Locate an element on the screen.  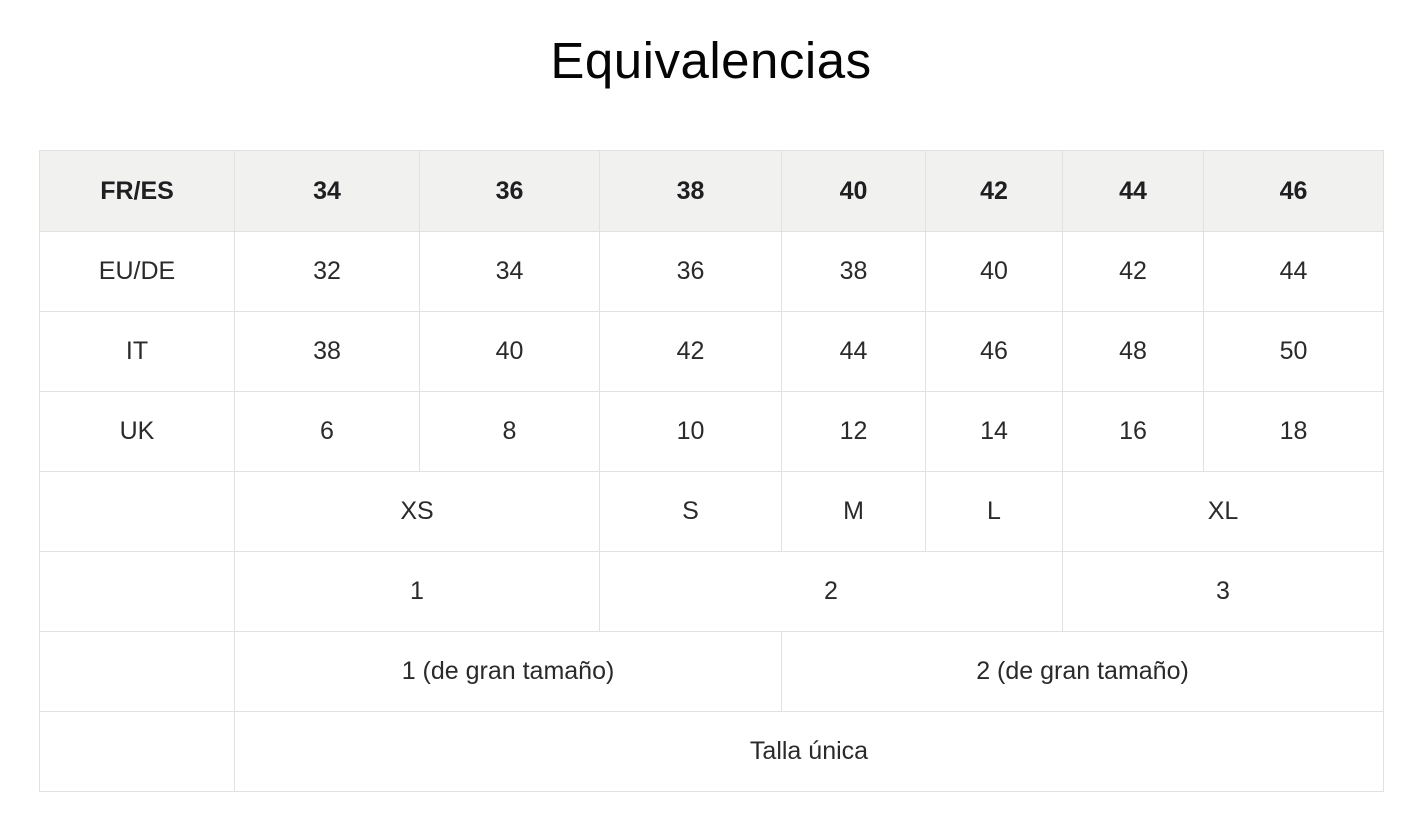
size-cell-l: L is located at coordinates (994, 512).